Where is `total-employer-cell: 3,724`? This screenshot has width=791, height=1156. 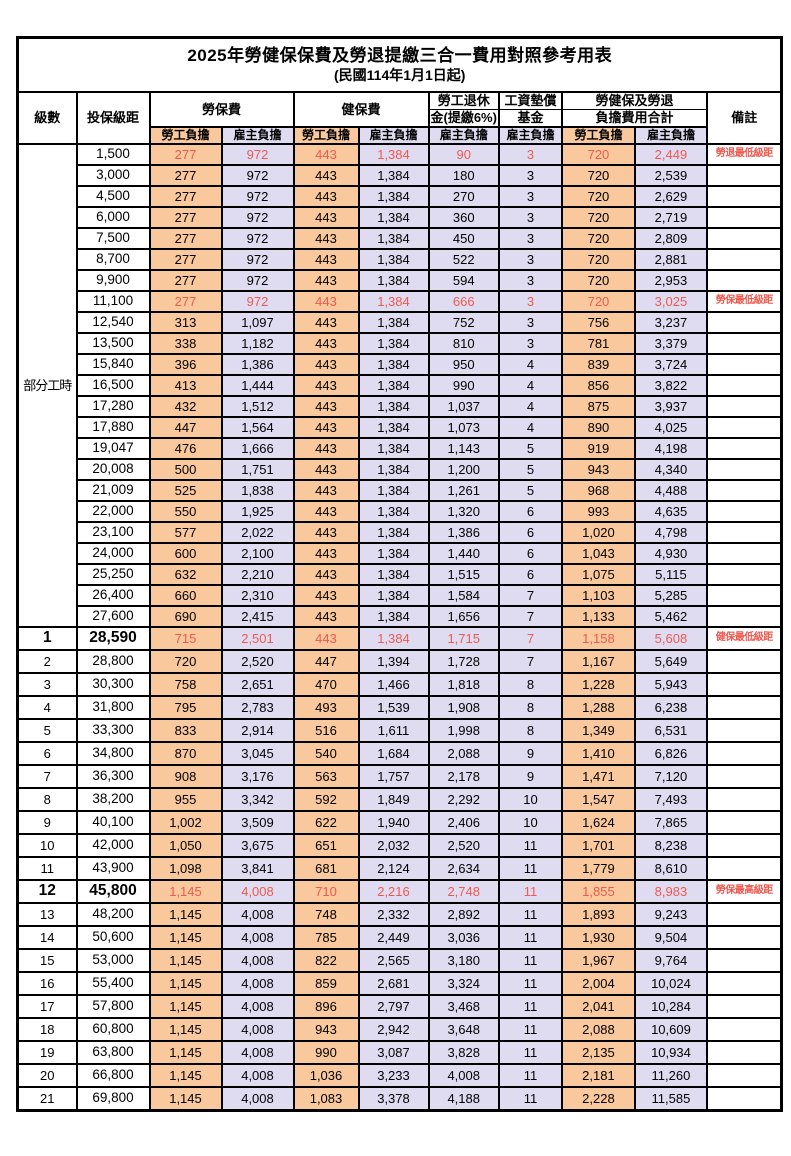
total-employer-cell: 3,724 is located at coordinates (670, 364).